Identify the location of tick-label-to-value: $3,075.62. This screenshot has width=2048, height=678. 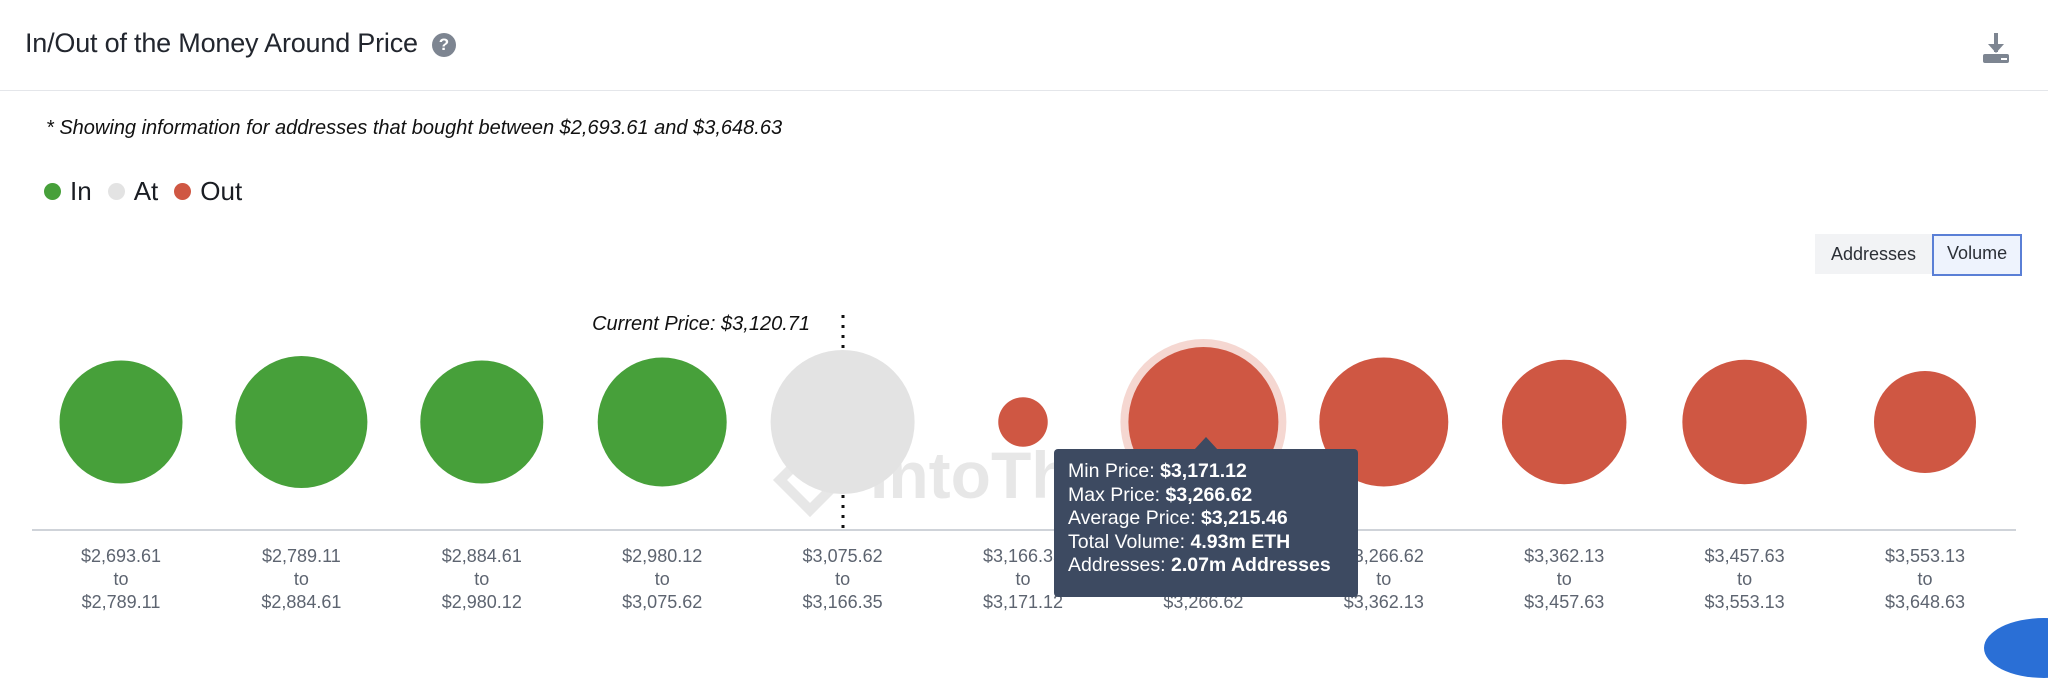
(662, 602).